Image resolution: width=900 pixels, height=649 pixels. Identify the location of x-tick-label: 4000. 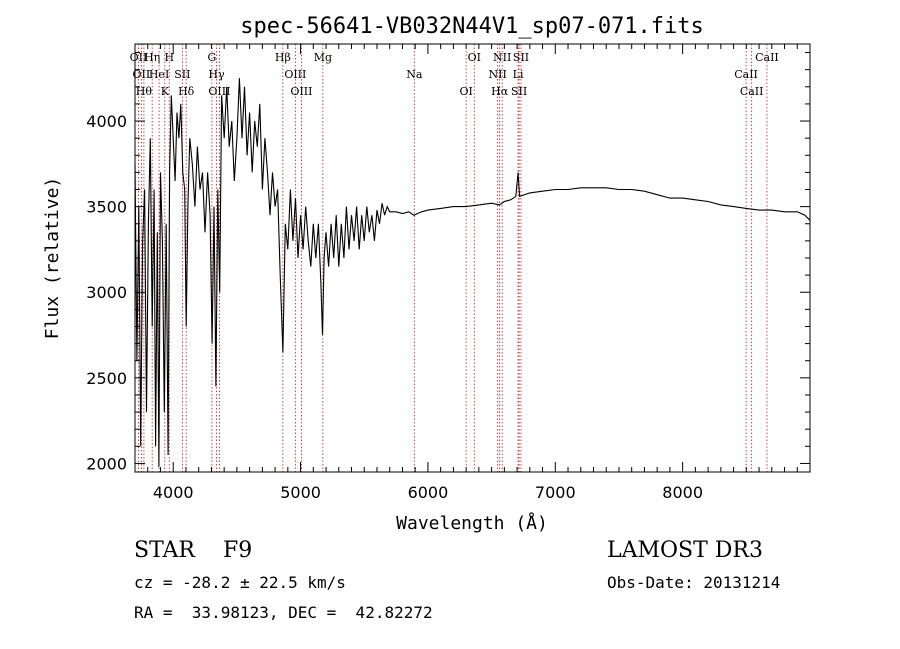
(173, 492).